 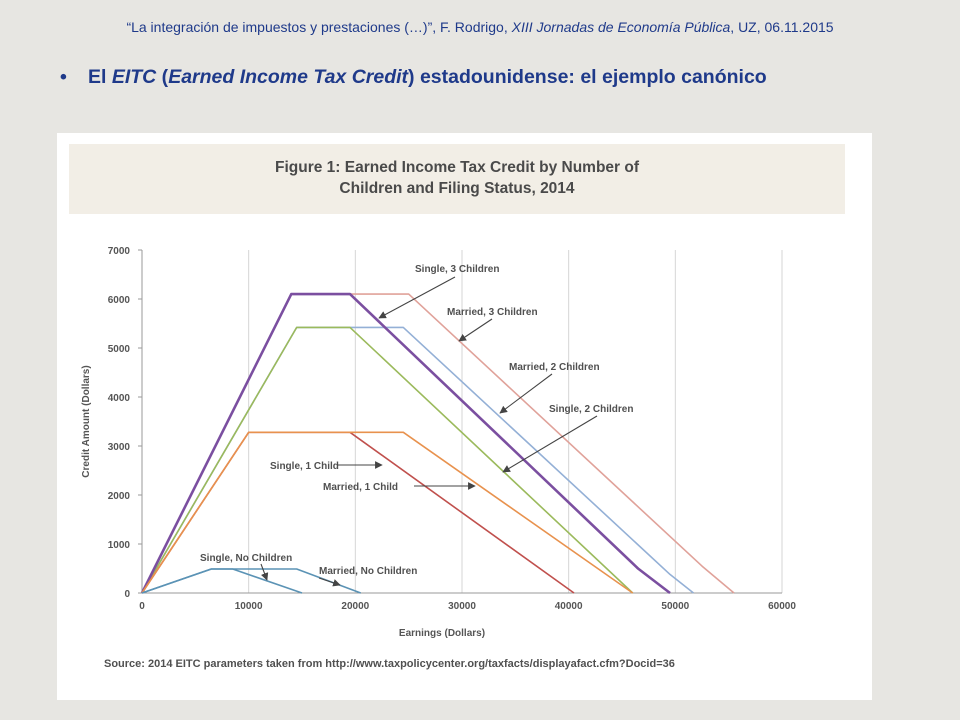 I want to click on y-axis-label: Credit Amount (Dollars), so click(x=86, y=421).